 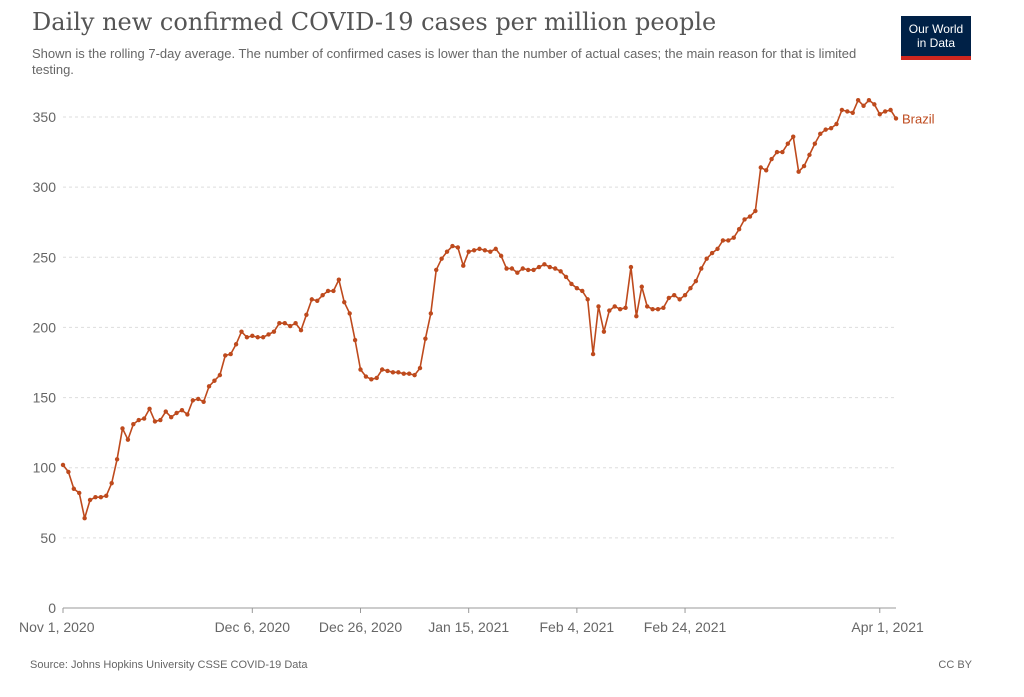 What do you see at coordinates (918, 118) in the screenshot?
I see `series-label-brazil: Brazil` at bounding box center [918, 118].